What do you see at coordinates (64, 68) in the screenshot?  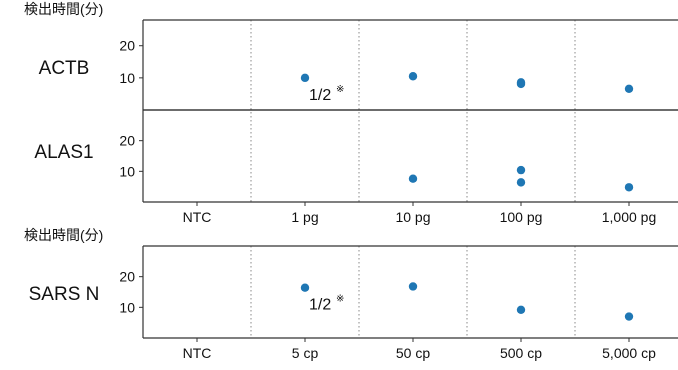 I see `row-label: ACTB` at bounding box center [64, 68].